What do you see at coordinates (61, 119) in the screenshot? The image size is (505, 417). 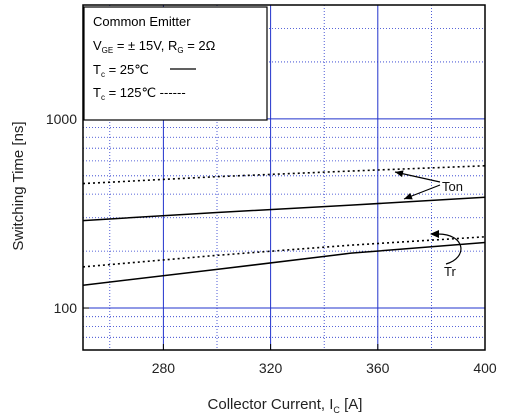 I see `y-tick-label: 1000` at bounding box center [61, 119].